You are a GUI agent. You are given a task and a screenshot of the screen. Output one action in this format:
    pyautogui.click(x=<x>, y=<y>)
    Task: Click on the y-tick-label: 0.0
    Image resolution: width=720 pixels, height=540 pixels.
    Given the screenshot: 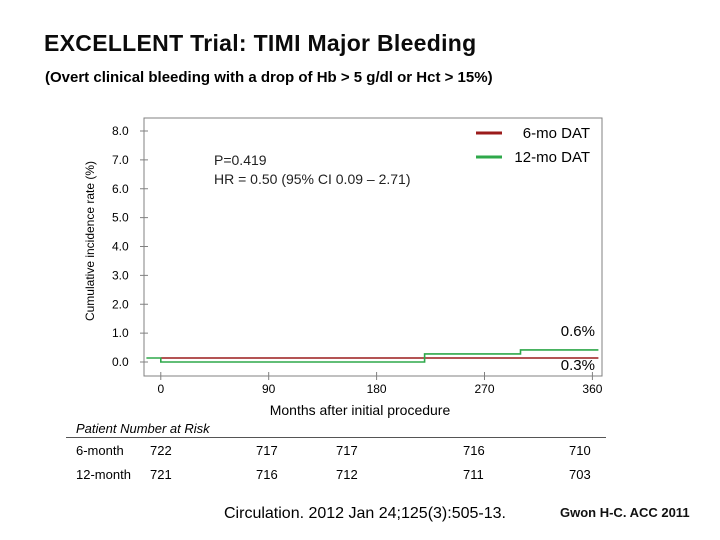 What is the action you would take?
    pyautogui.click(x=120, y=362)
    